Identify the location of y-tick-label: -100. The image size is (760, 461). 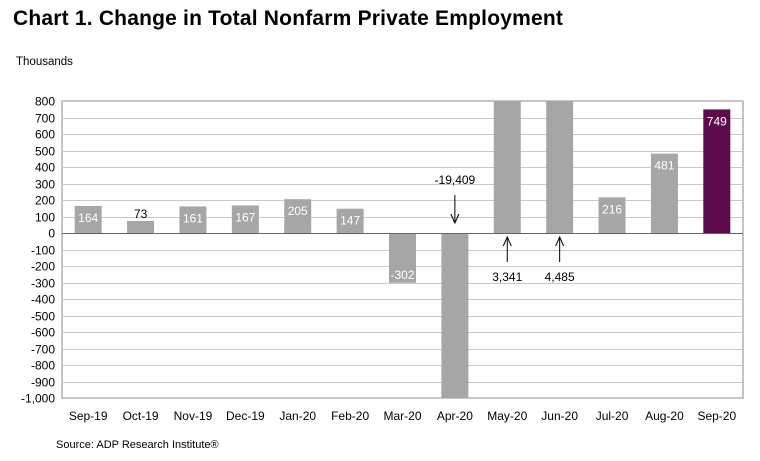
(43, 251).